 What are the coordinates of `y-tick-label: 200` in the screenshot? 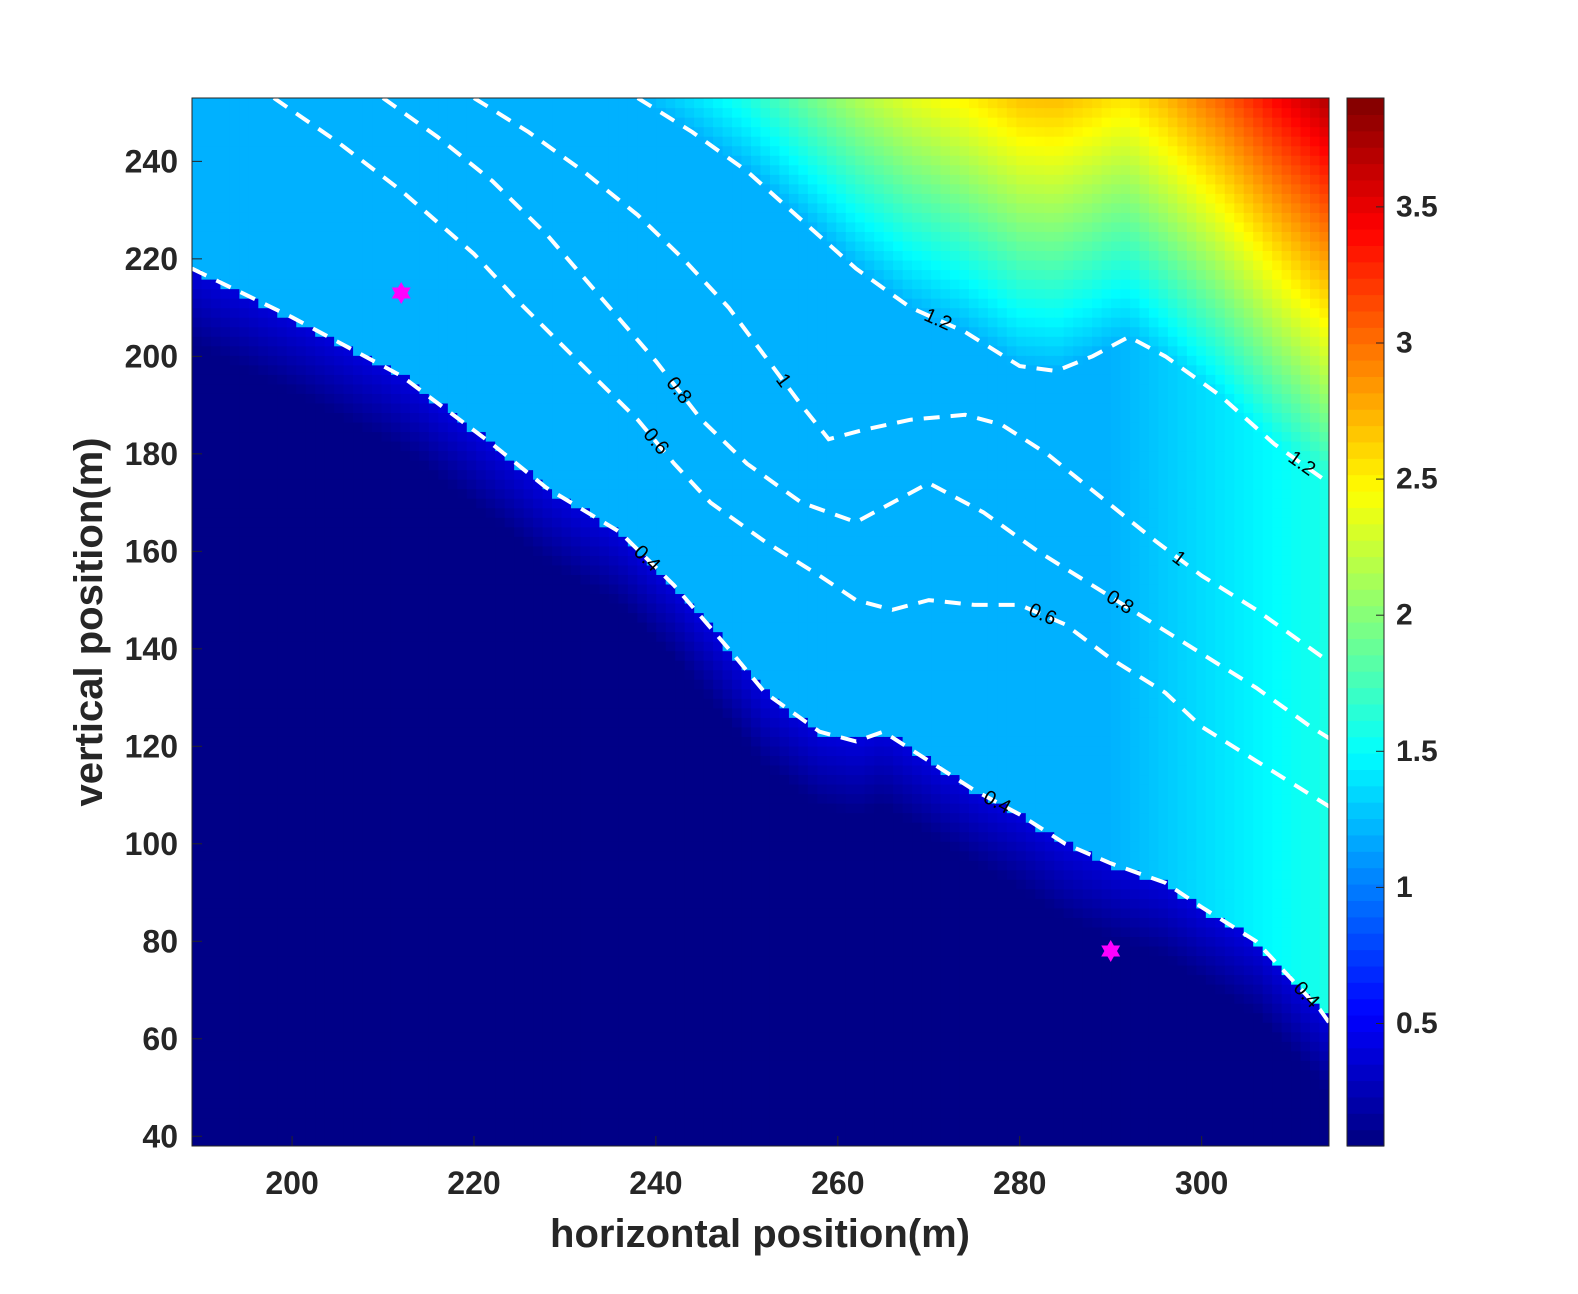 It's located at (151, 356).